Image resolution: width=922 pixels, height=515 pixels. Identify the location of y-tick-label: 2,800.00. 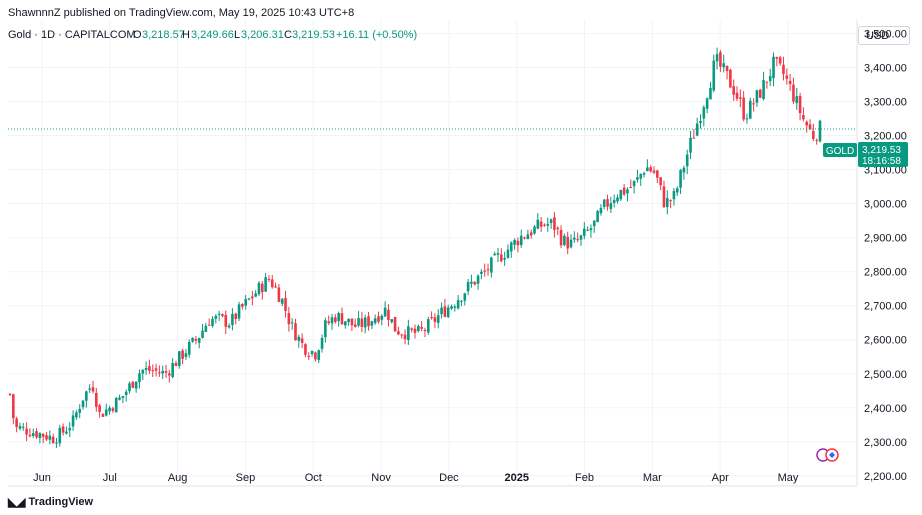
(885, 273).